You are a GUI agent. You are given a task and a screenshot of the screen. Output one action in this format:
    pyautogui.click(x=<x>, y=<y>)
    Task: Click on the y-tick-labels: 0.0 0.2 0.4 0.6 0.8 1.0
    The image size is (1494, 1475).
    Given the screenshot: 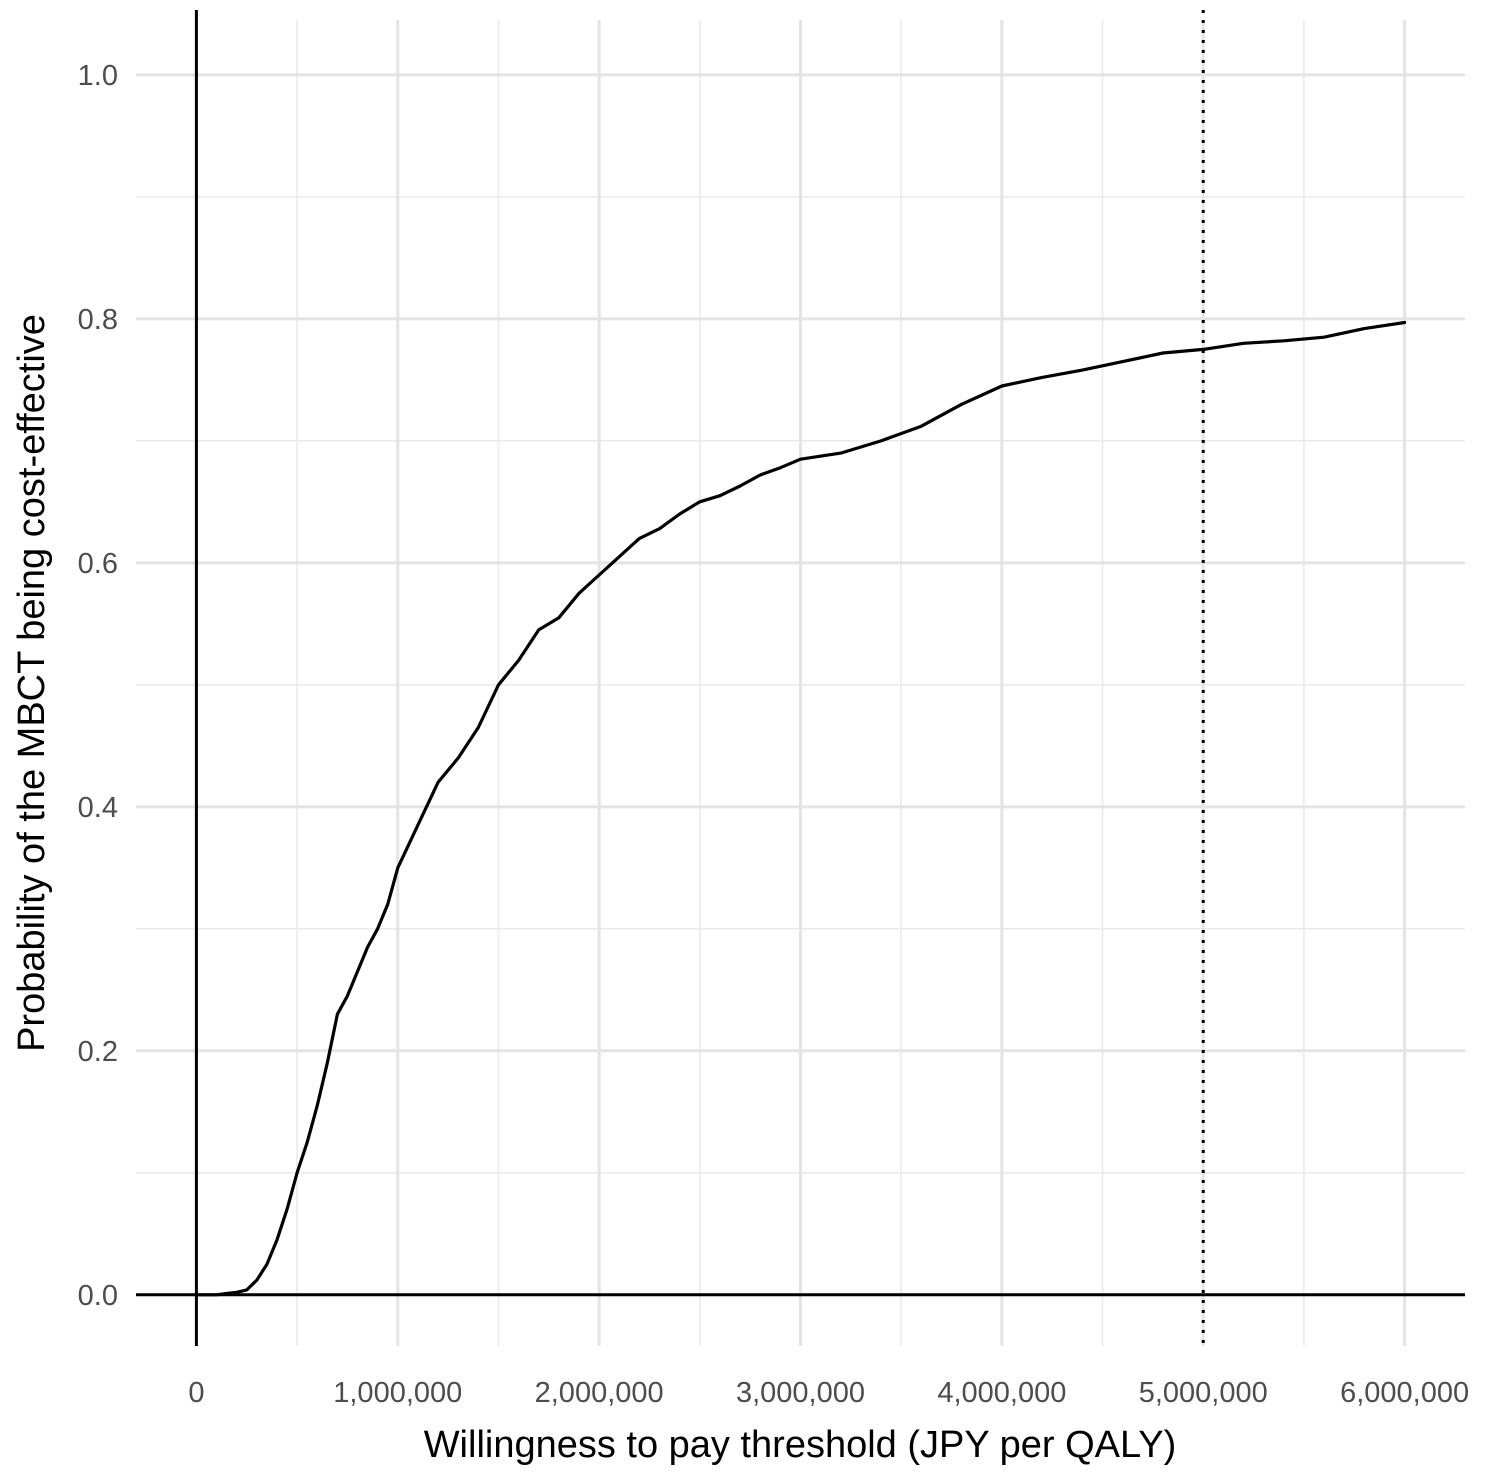 What is the action you would take?
    pyautogui.click(x=98, y=686)
    